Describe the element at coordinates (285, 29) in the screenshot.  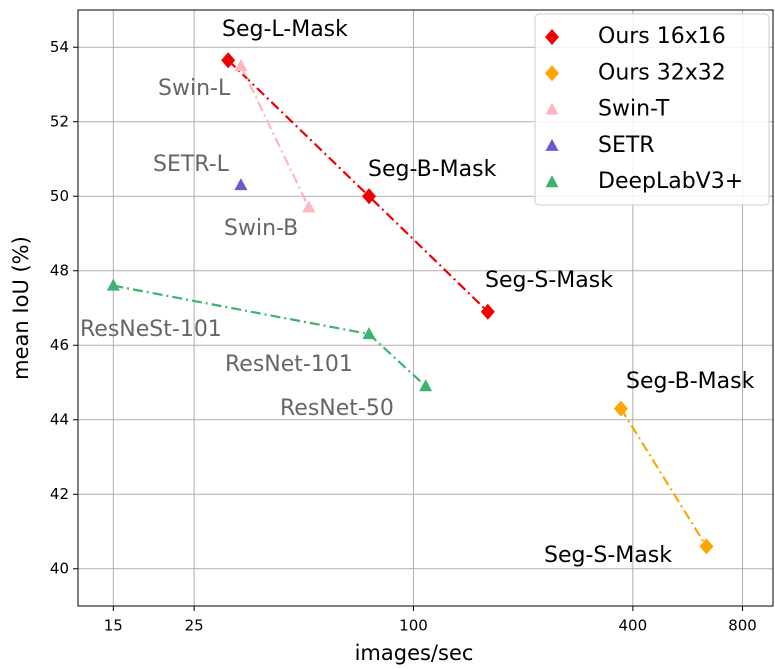
I see `annotation: Seg-L-Mask` at that location.